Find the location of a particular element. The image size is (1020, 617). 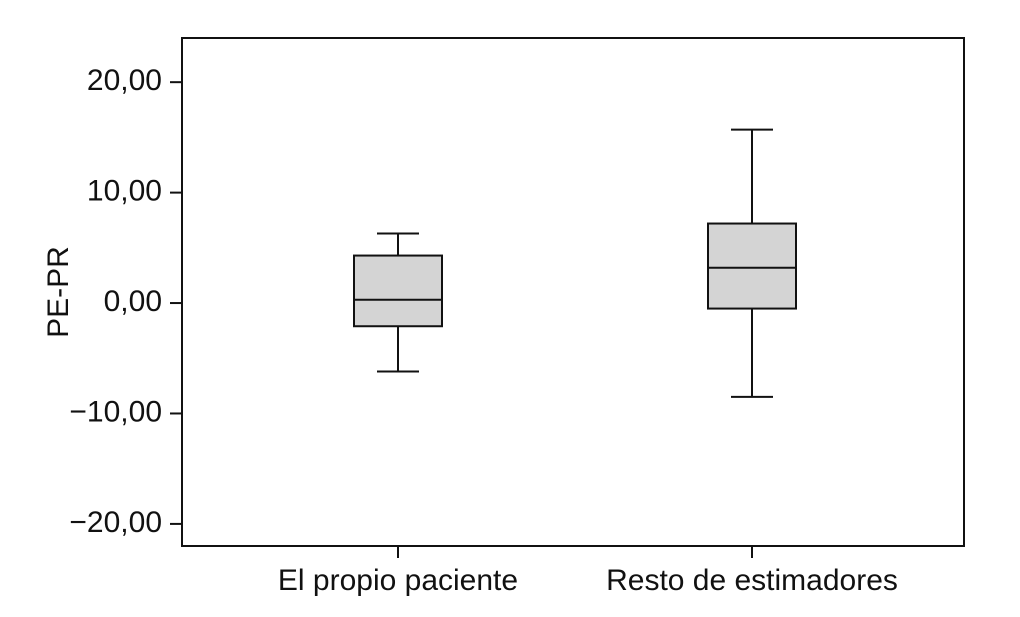

x-tick-label: Resto de estimadores is located at coordinates (752, 580).